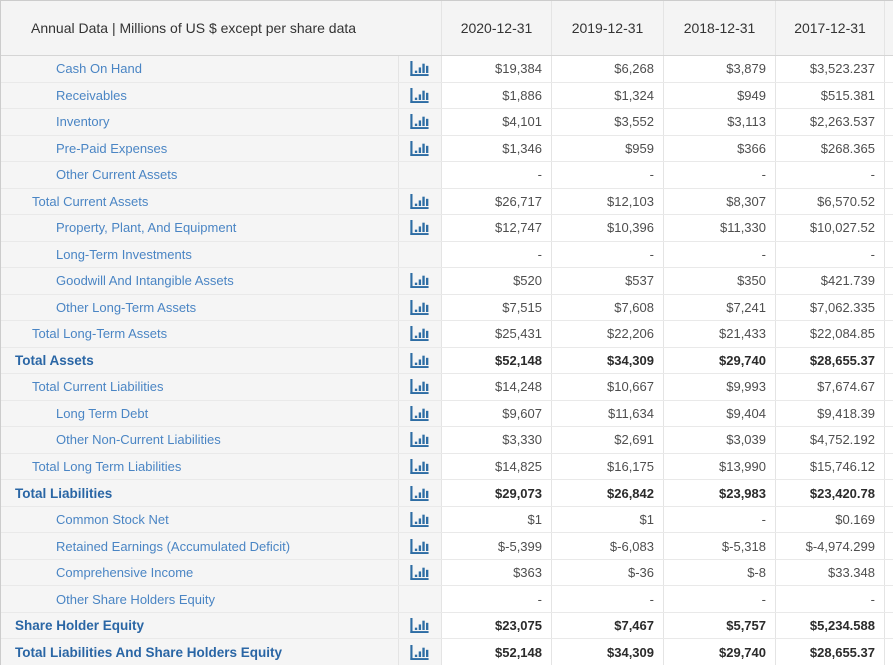  Describe the element at coordinates (720, 413) in the screenshot. I see `value-cell: $9,404` at that location.